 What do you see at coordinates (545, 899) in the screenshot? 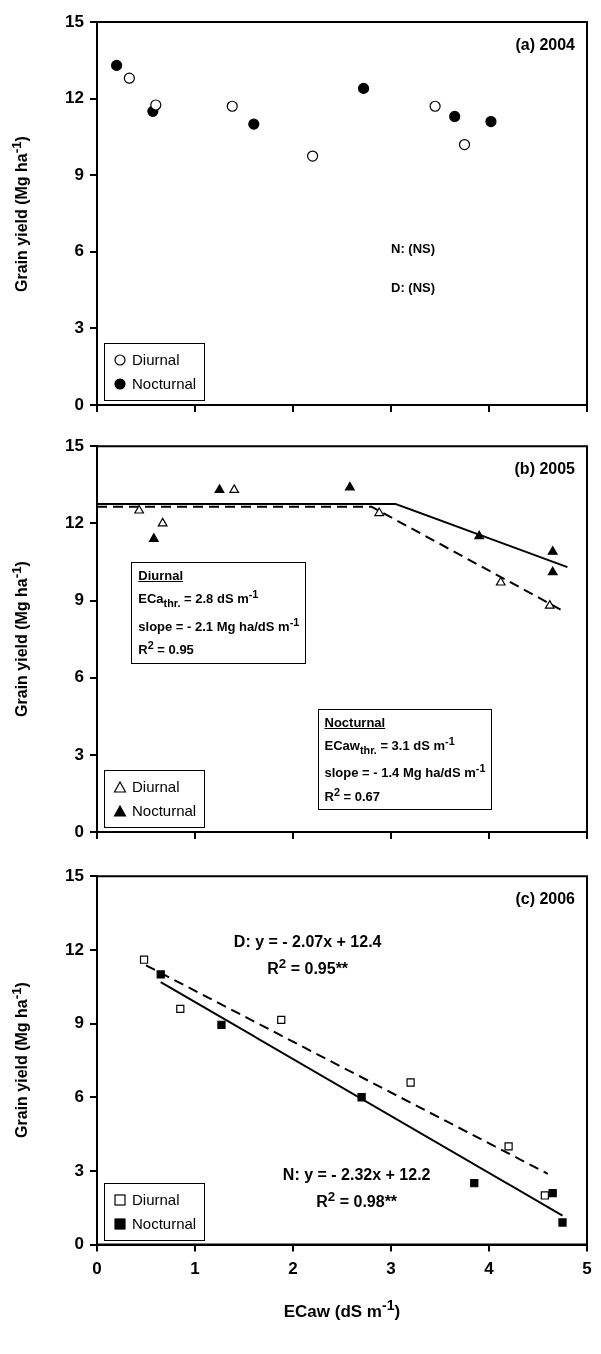
I see `text: (c) 2006` at bounding box center [545, 899].